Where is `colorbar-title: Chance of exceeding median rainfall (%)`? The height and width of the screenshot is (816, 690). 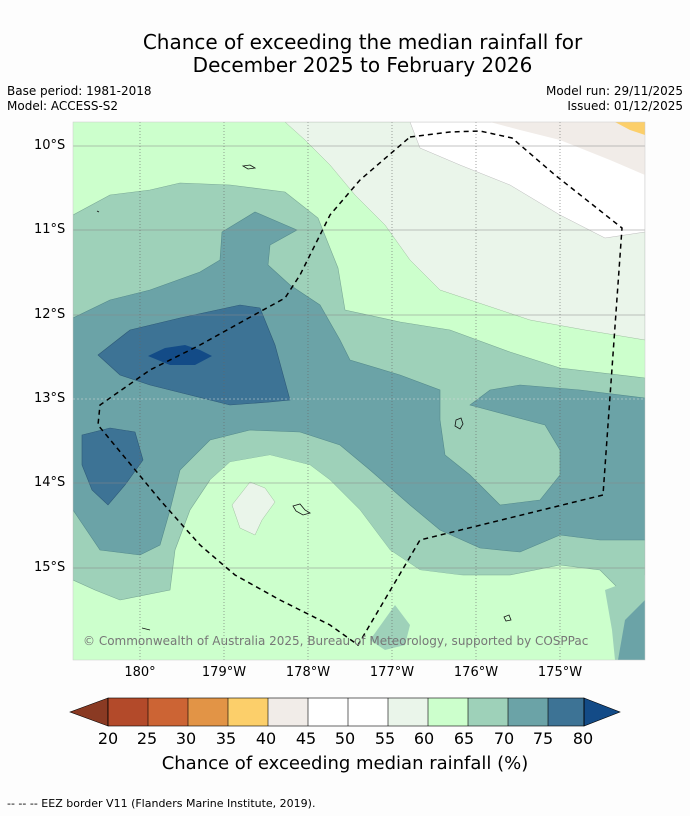
colorbar-title: Chance of exceeding median rainfall (%) is located at coordinates (345, 763).